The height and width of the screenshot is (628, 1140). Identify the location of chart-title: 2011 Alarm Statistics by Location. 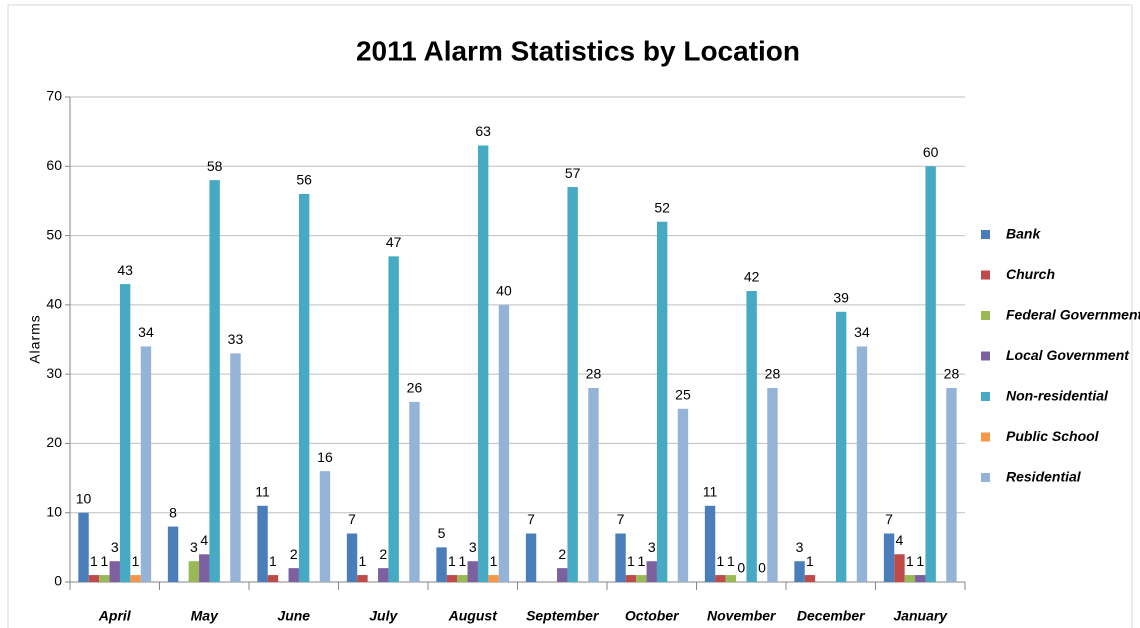
(578, 50).